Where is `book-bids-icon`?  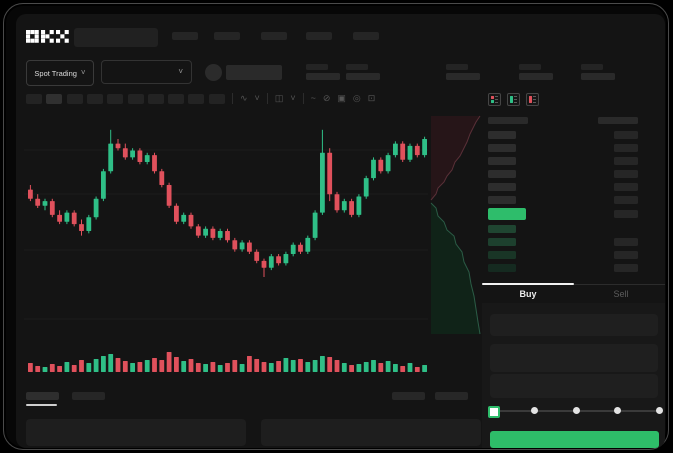 book-bids-icon is located at coordinates (513, 99).